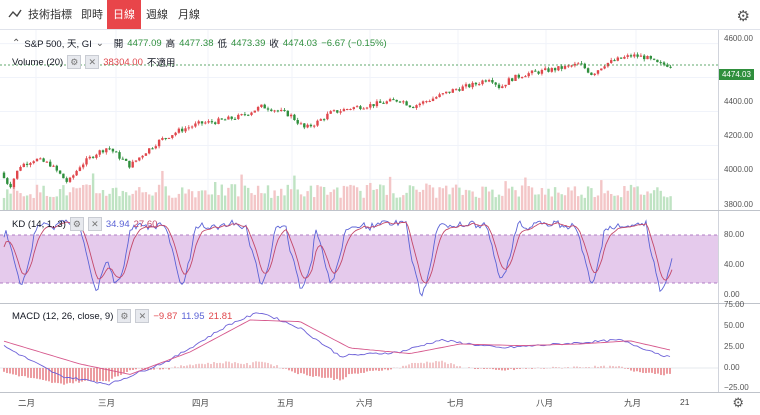 Image resolution: width=760 pixels, height=415 pixels. What do you see at coordinates (736, 387) in the screenshot?
I see `macd-tick: −25.00` at bounding box center [736, 387].